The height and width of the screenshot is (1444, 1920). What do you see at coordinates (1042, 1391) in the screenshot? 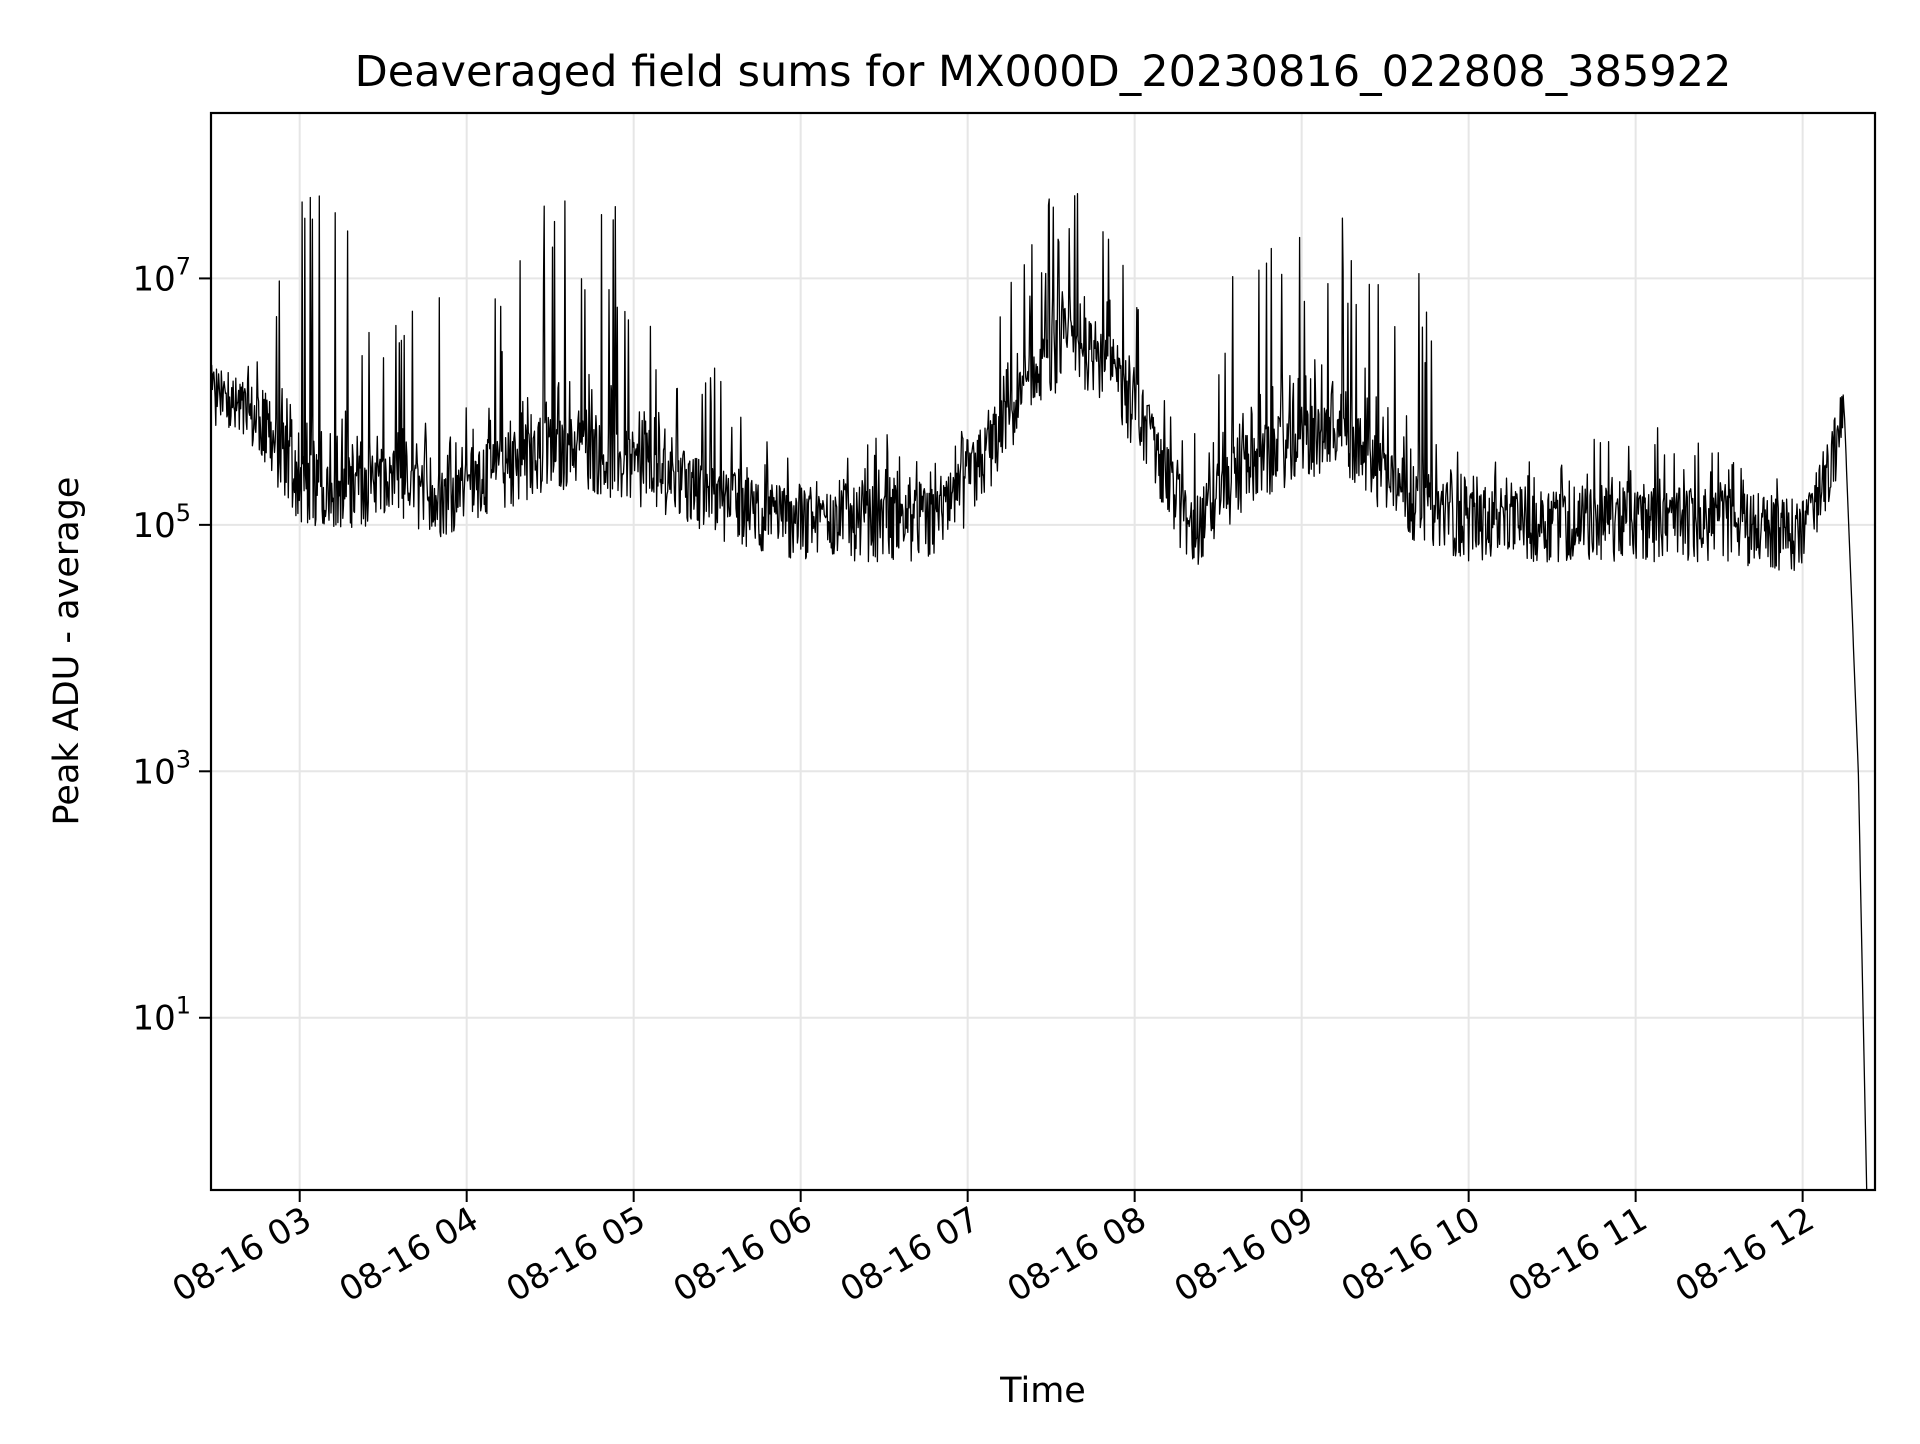
I see `x-axis-label: Time` at bounding box center [1042, 1391].